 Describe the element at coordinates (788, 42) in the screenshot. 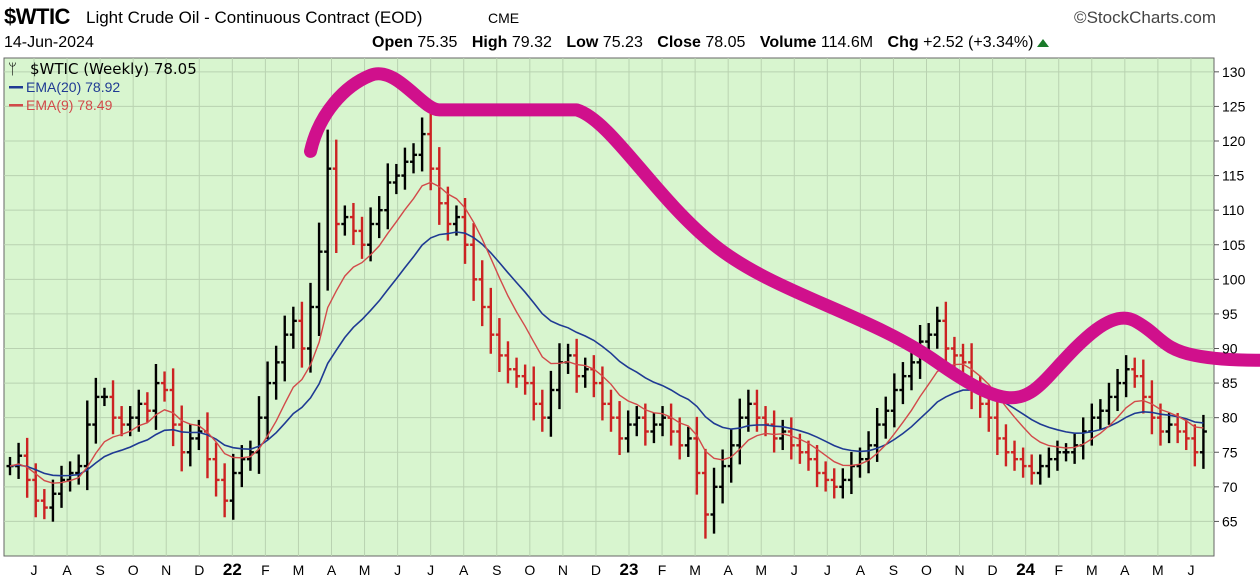

I see `volume-label: Volume` at that location.